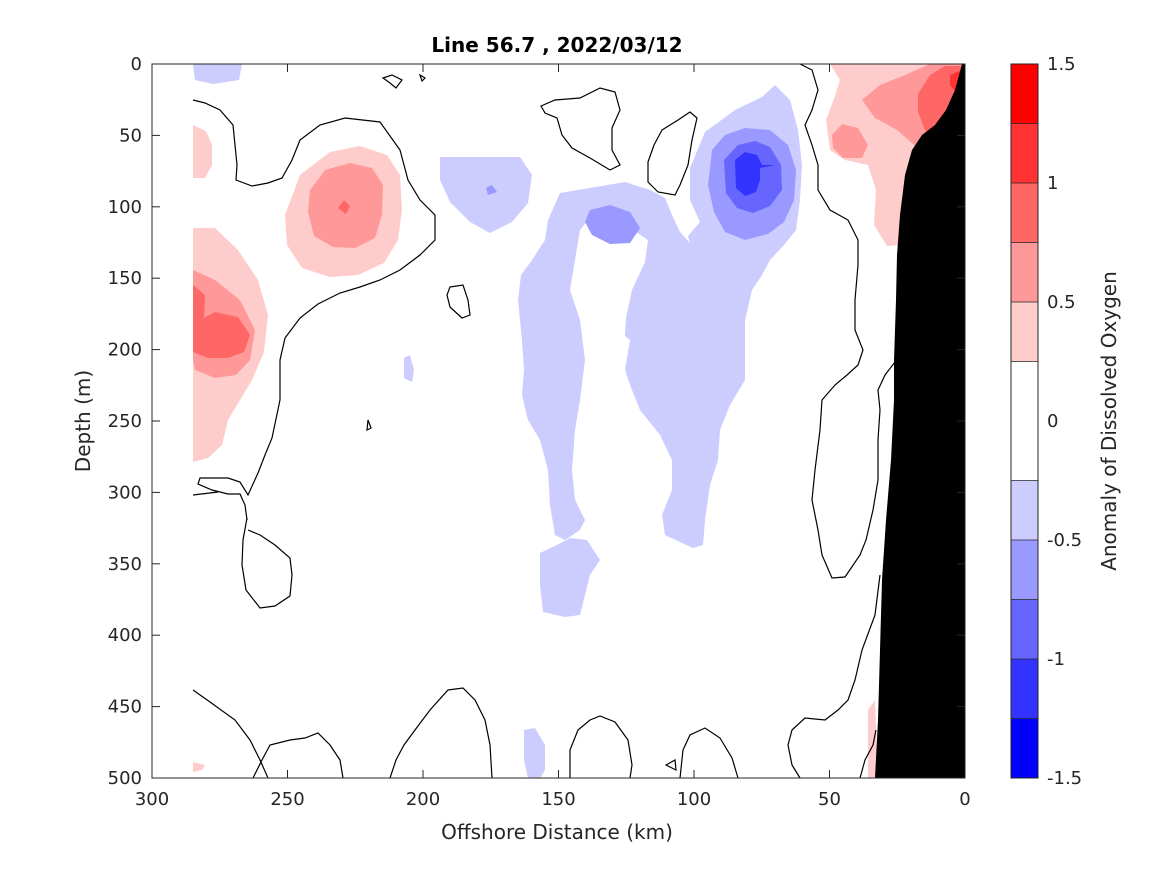  What do you see at coordinates (1052, 183) in the screenshot?
I see `colorbar-tick-label: 1` at bounding box center [1052, 183].